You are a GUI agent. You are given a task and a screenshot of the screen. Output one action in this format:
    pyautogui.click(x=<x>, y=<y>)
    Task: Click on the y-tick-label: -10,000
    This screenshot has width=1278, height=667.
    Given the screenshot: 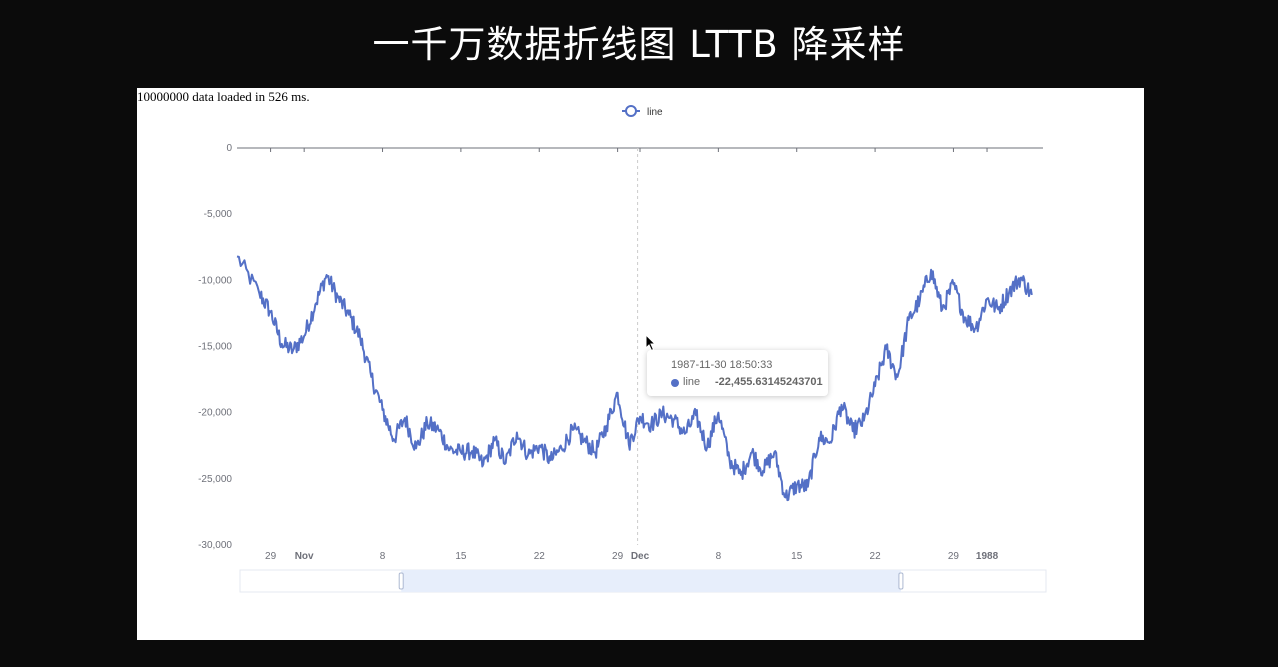 What is the action you would take?
    pyautogui.click(x=215, y=280)
    